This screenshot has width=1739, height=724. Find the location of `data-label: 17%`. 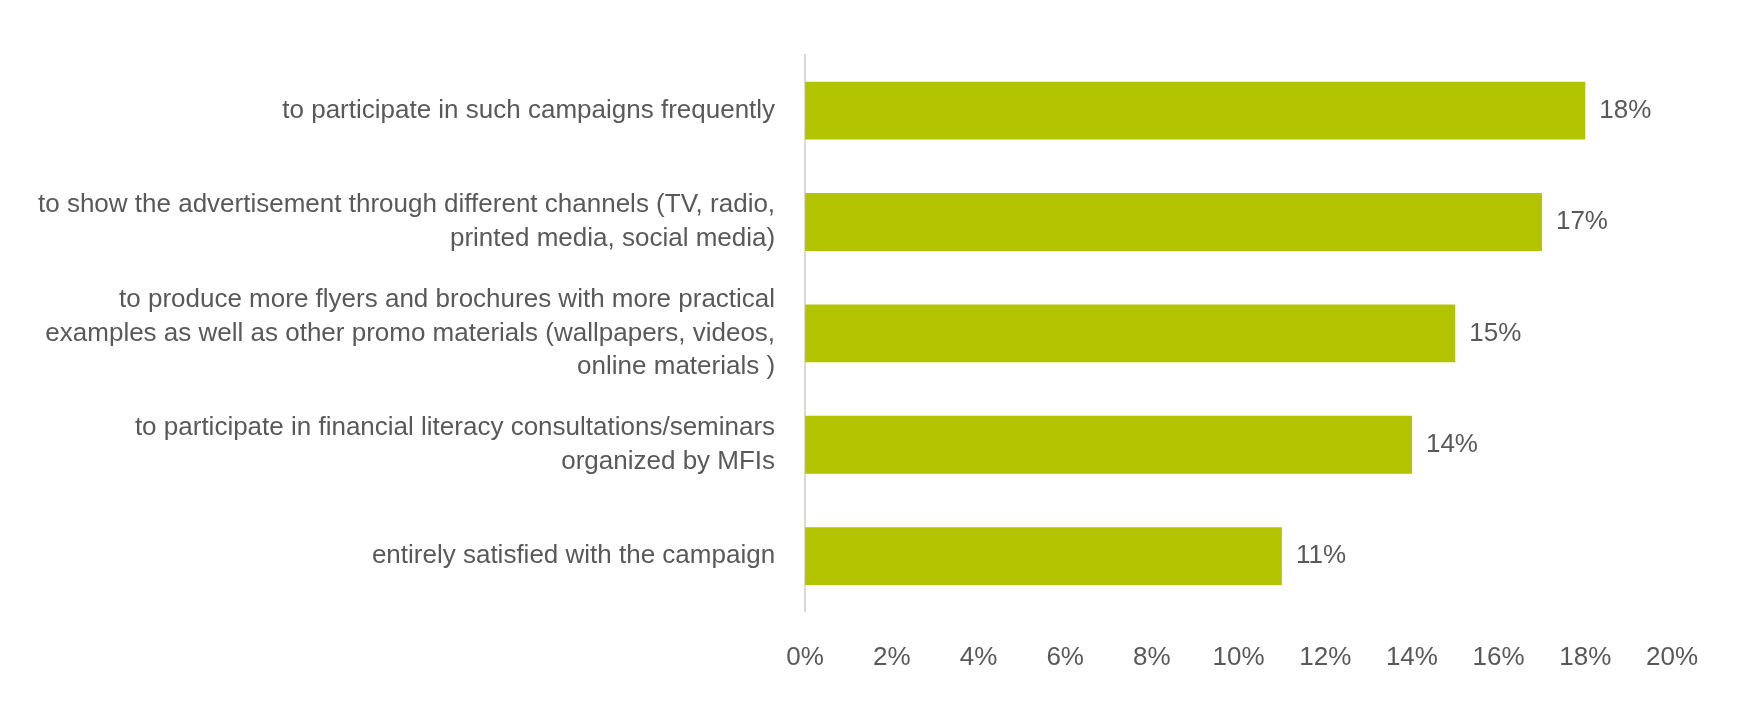

data-label: 17% is located at coordinates (1581, 220).